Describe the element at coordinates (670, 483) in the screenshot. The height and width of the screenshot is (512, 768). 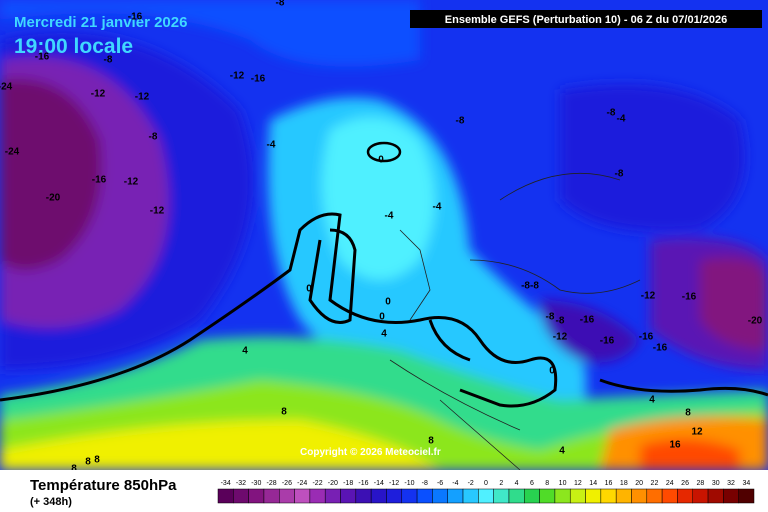
I see `colorbar-tick-label: 24` at that location.